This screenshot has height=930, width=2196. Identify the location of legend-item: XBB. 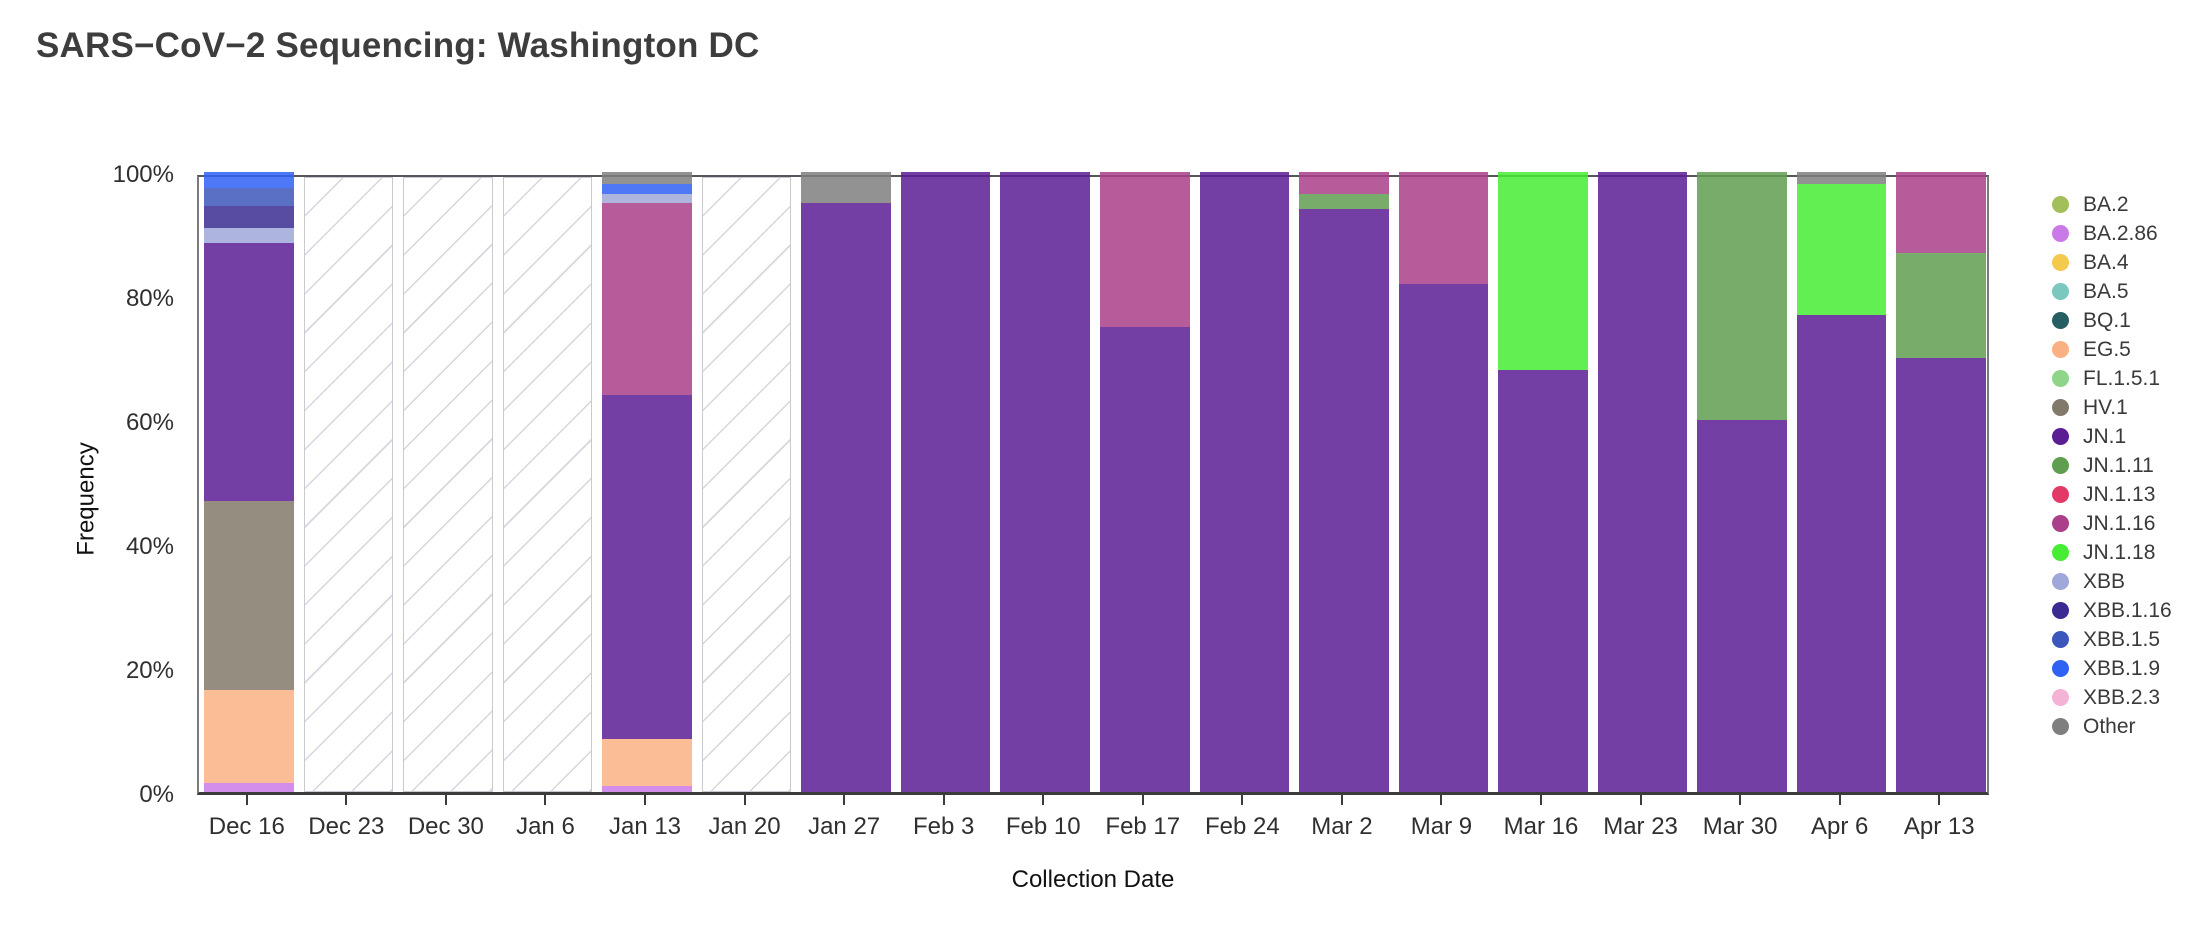
(2112, 581).